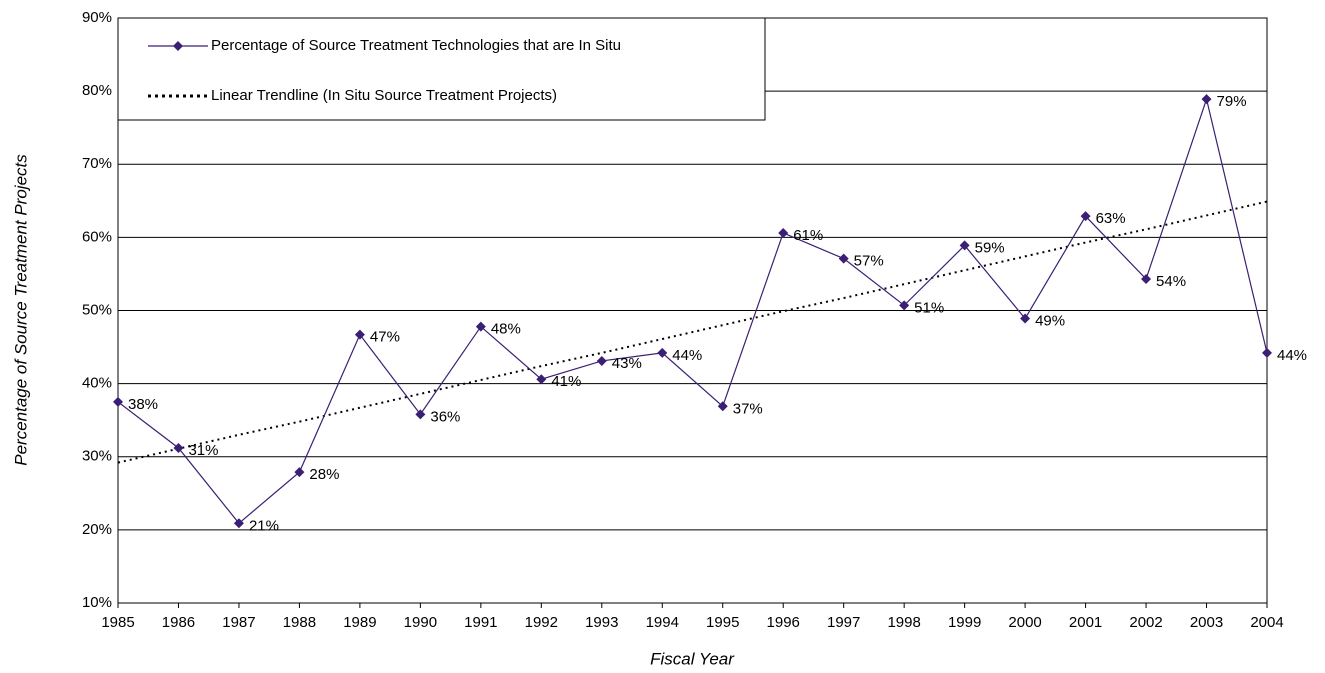 The width and height of the screenshot is (1325, 673). What do you see at coordinates (929, 307) in the screenshot?
I see `data-label: 51%` at bounding box center [929, 307].